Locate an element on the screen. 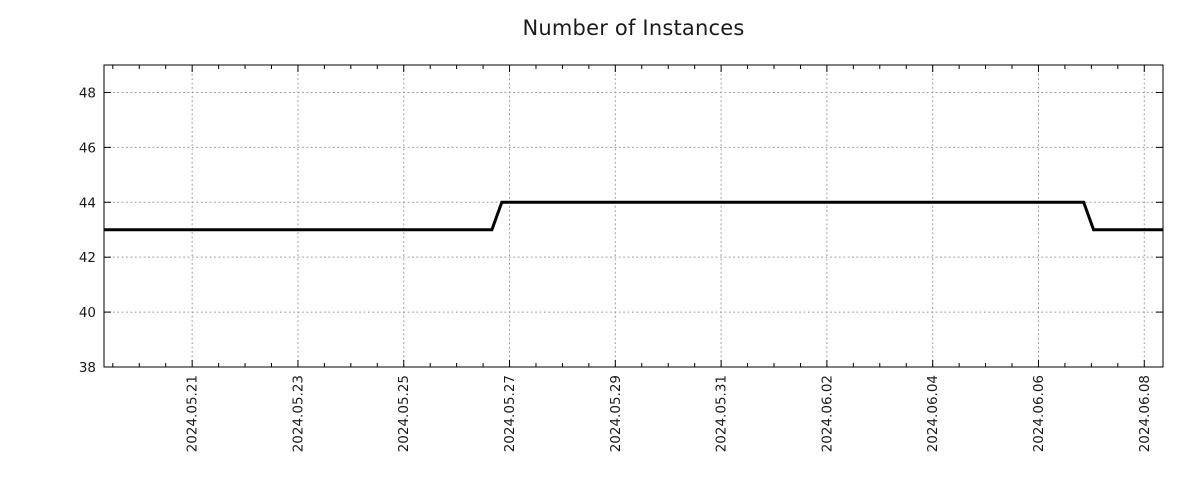 The height and width of the screenshot is (500, 1200). svg-text: 48 is located at coordinates (87, 93).